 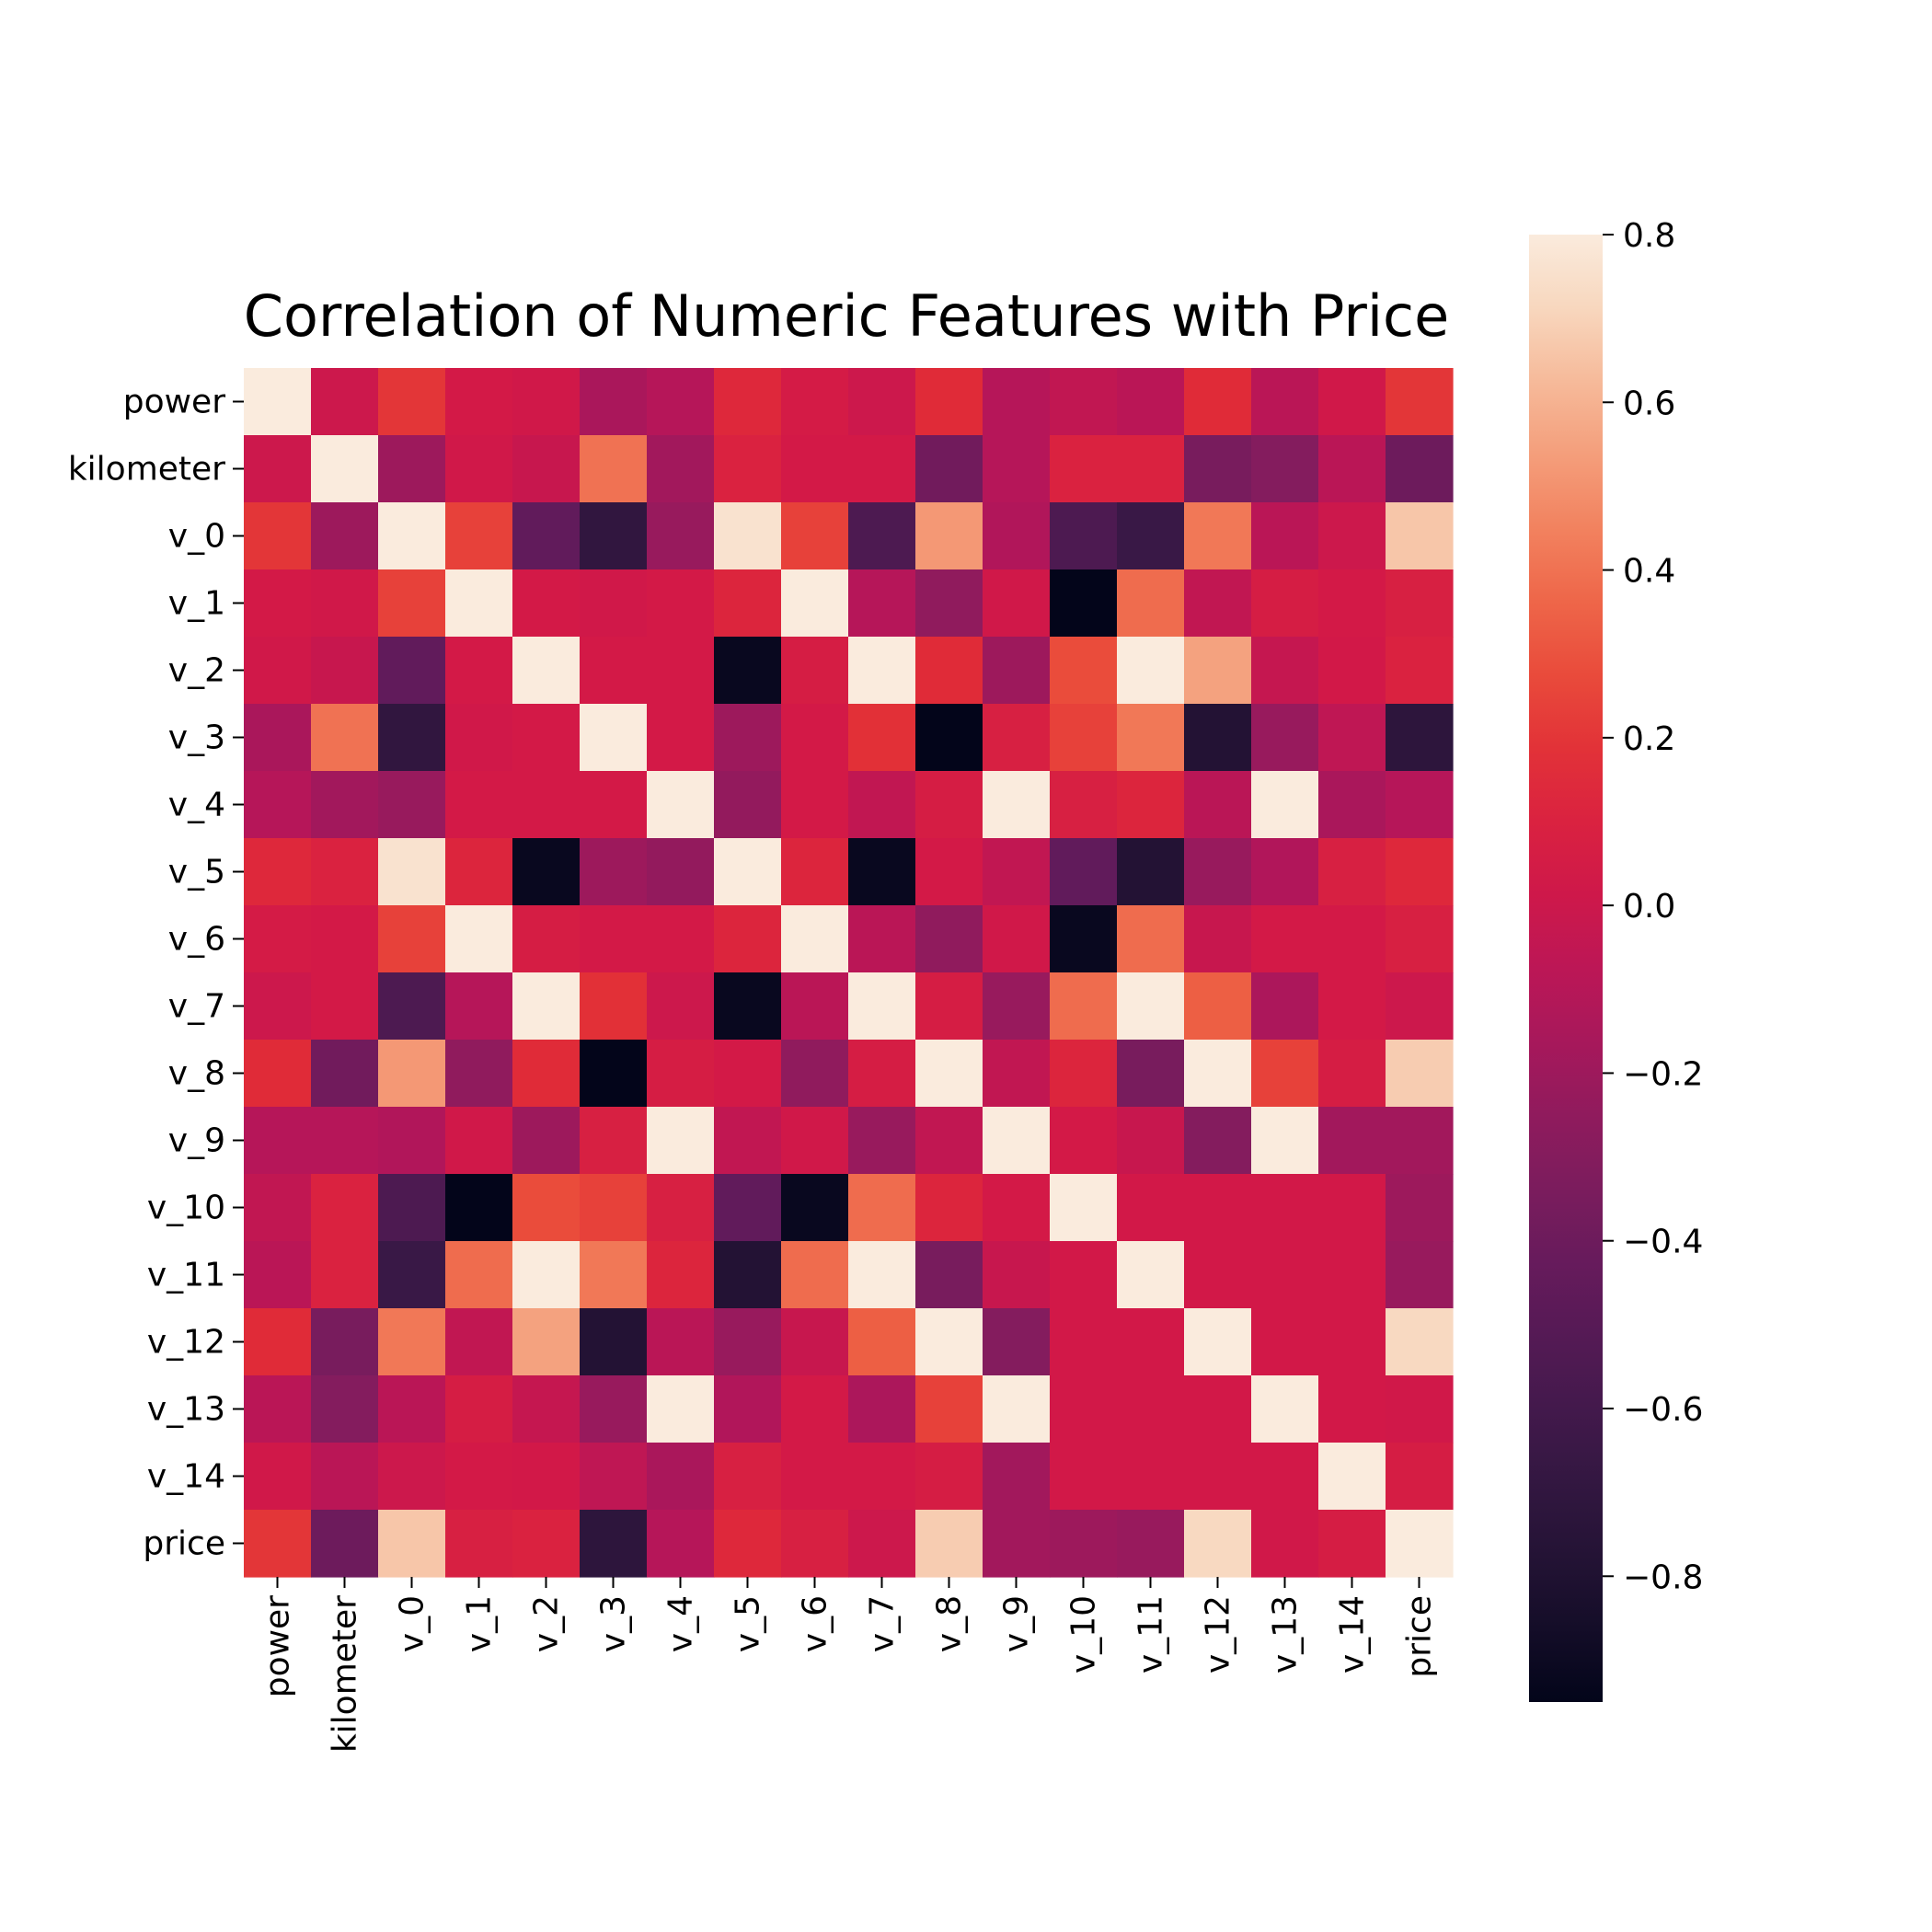 What do you see at coordinates (1420, 1409) in the screenshot?
I see `heatmap-cell-v_13-price` at bounding box center [1420, 1409].